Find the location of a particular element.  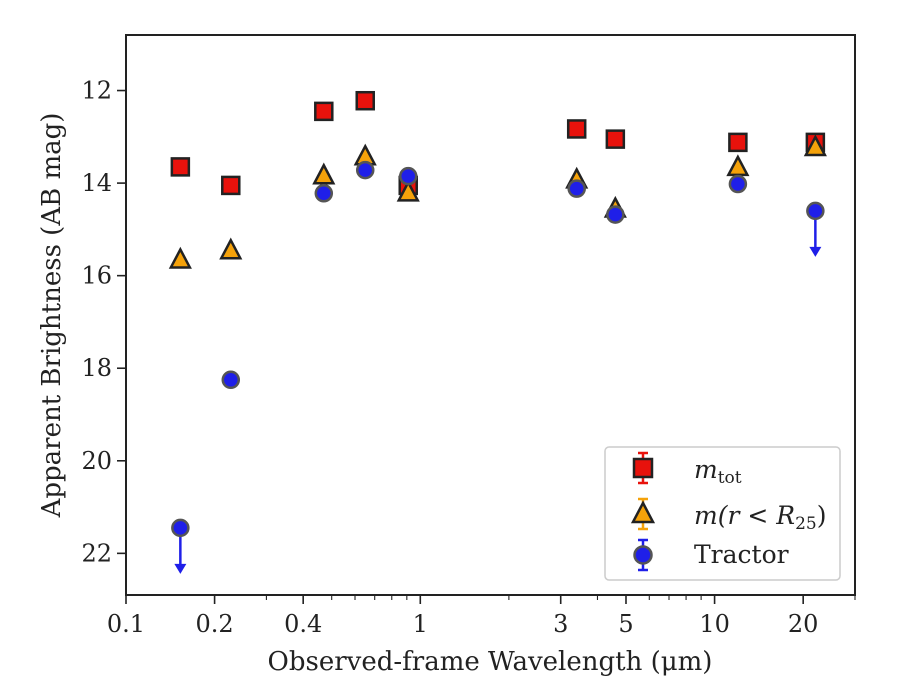

legend: mtot m(r < R25) Tractor is located at coordinates (722, 513).